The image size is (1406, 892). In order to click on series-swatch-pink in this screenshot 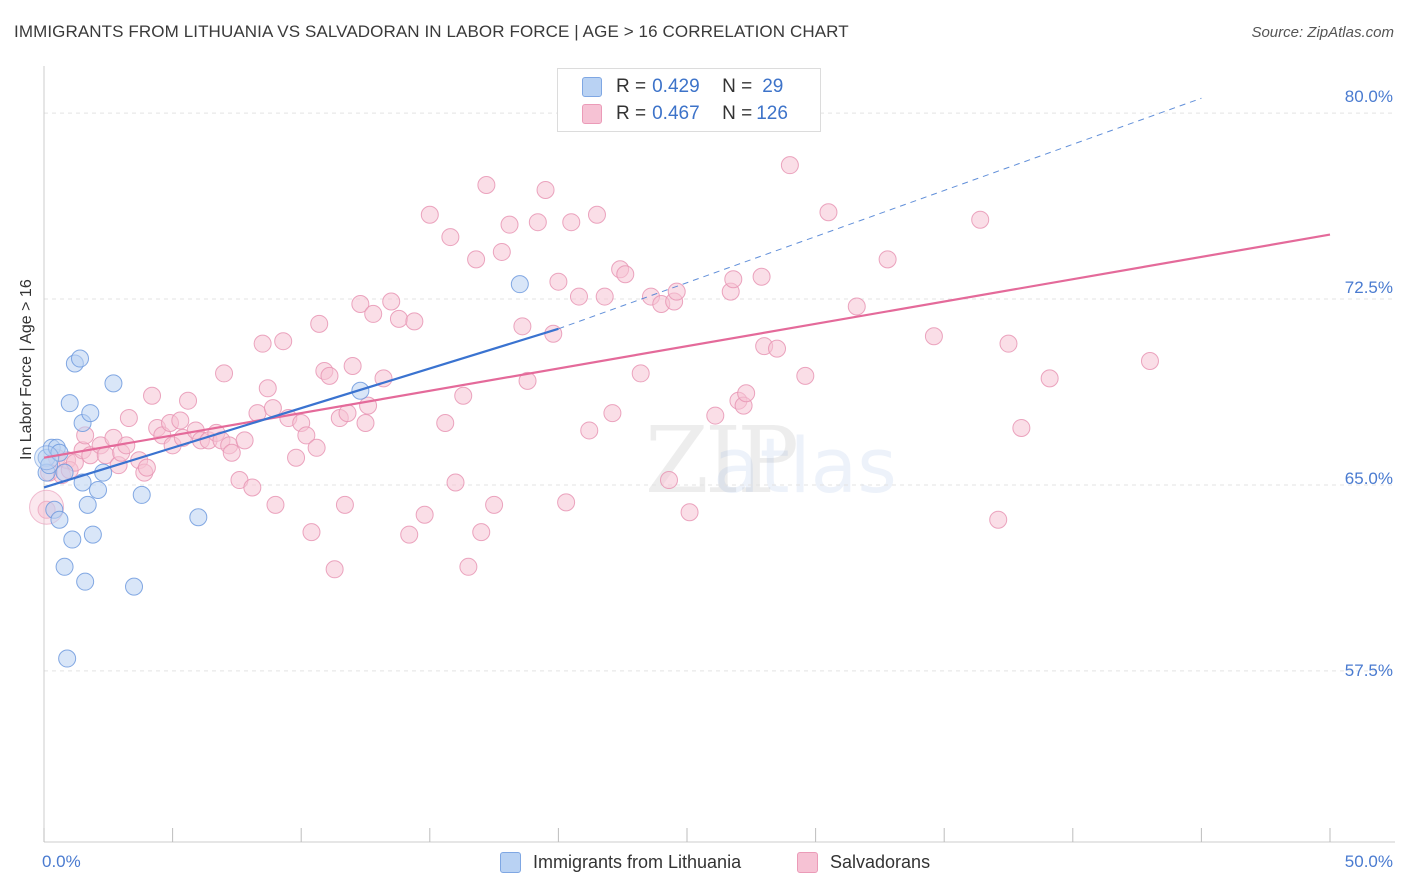, I will do `click(807, 862)`.